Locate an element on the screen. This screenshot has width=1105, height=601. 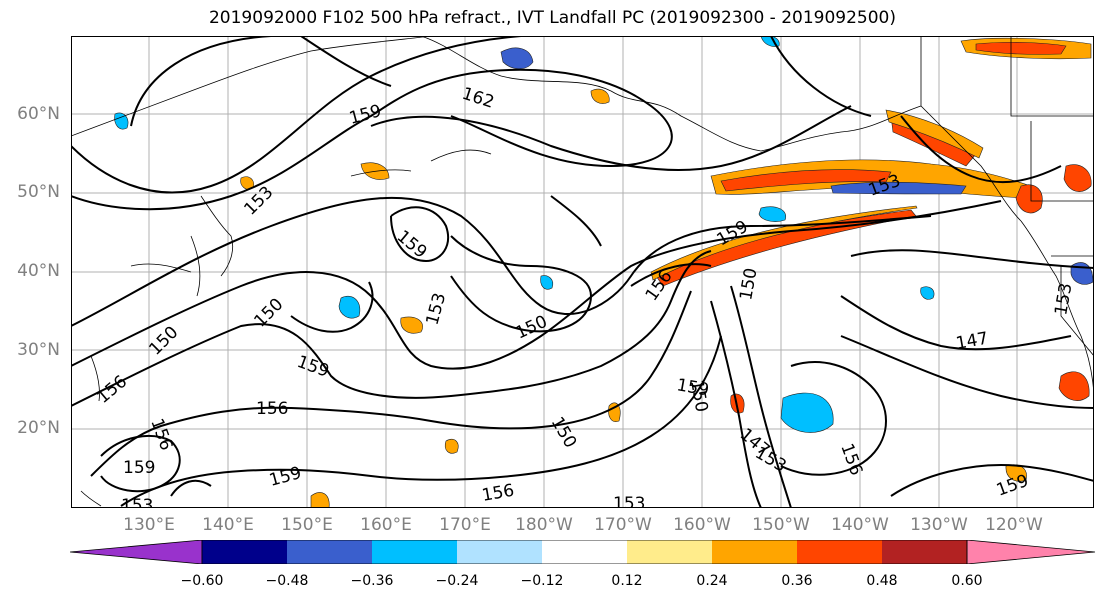
negative-midpac is located at coordinates (349, 307).